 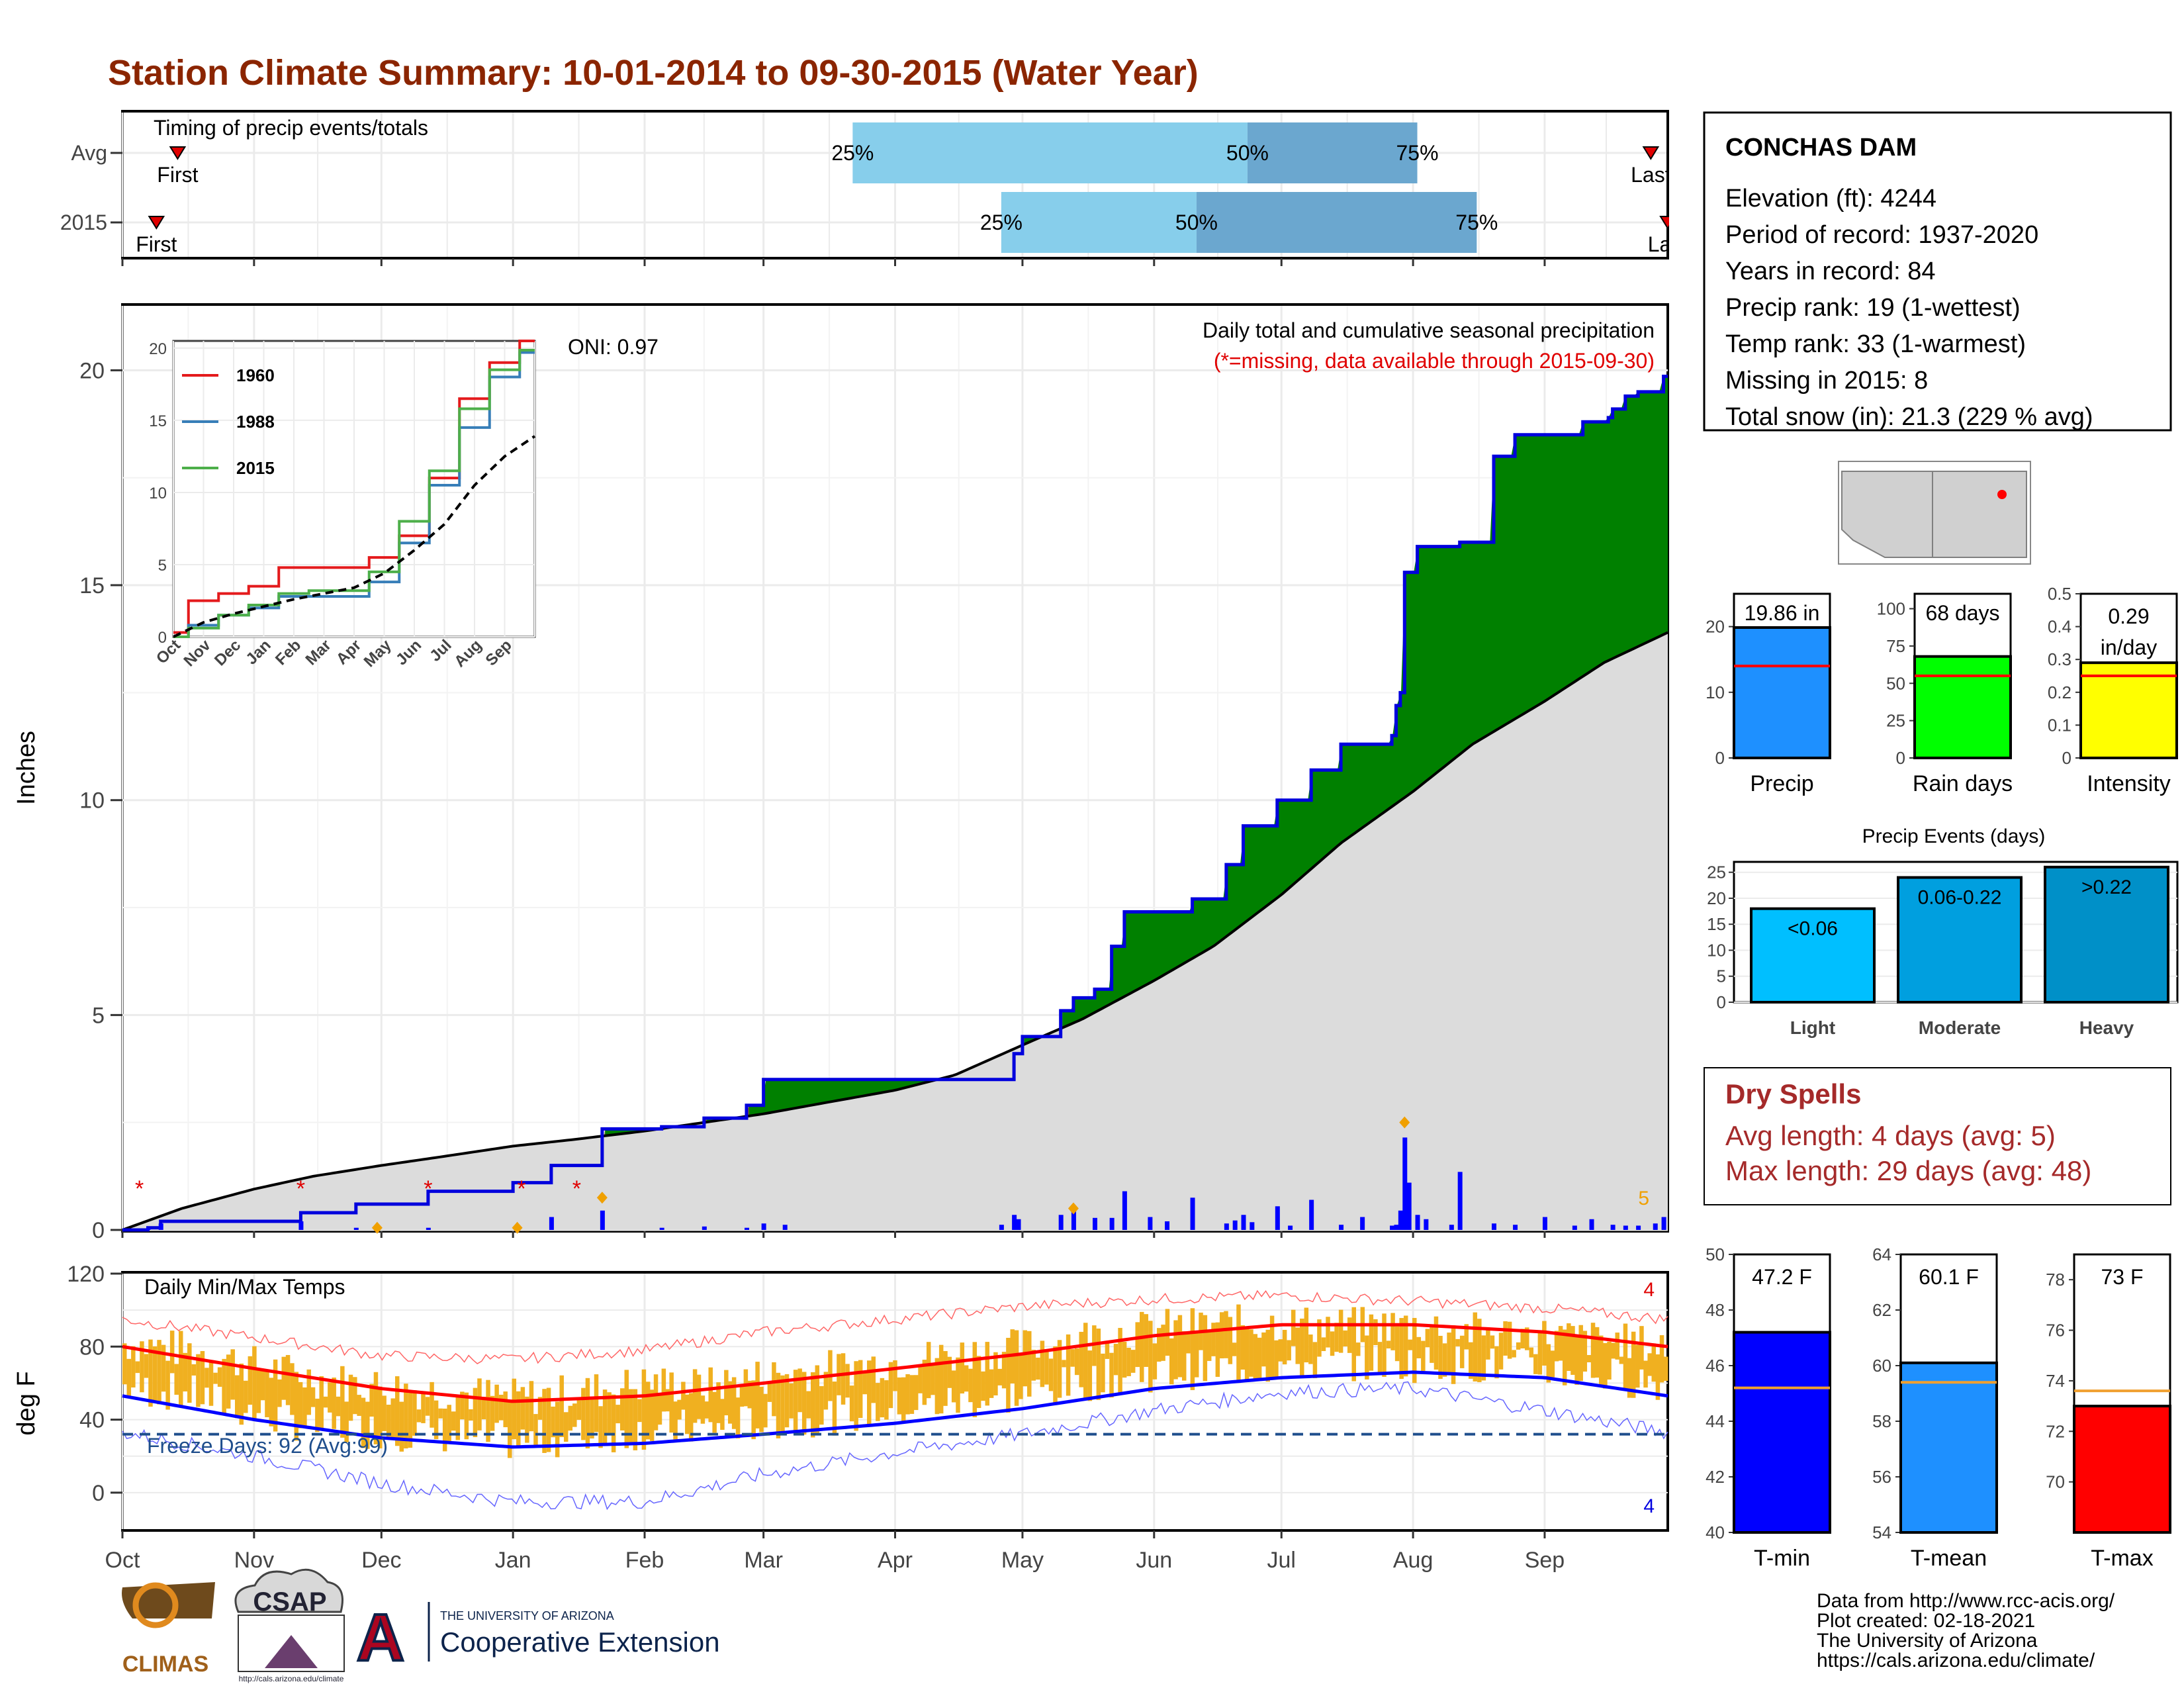 I want to click on missing-marker: *, so click(x=521, y=1188).